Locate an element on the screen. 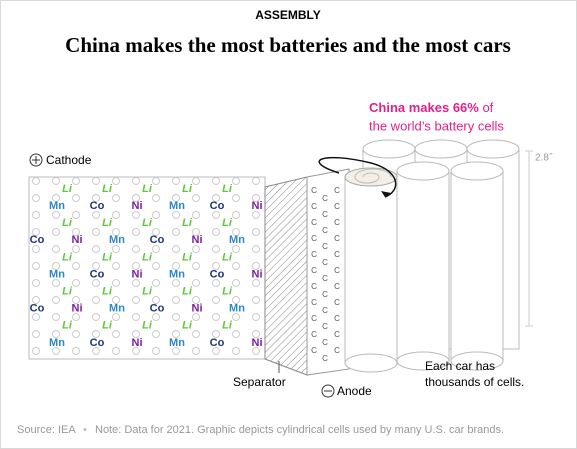 This screenshot has width=577, height=449. cells-note: thousands of cells. is located at coordinates (474, 382).